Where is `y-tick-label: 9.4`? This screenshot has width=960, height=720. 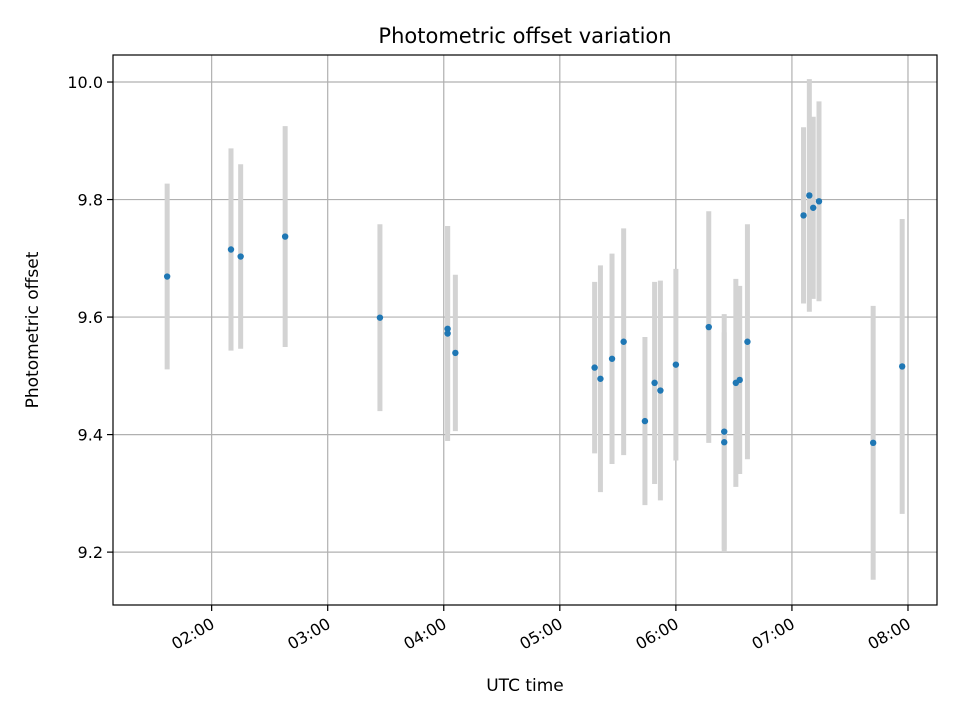 y-tick-label: 9.4 is located at coordinates (90, 435).